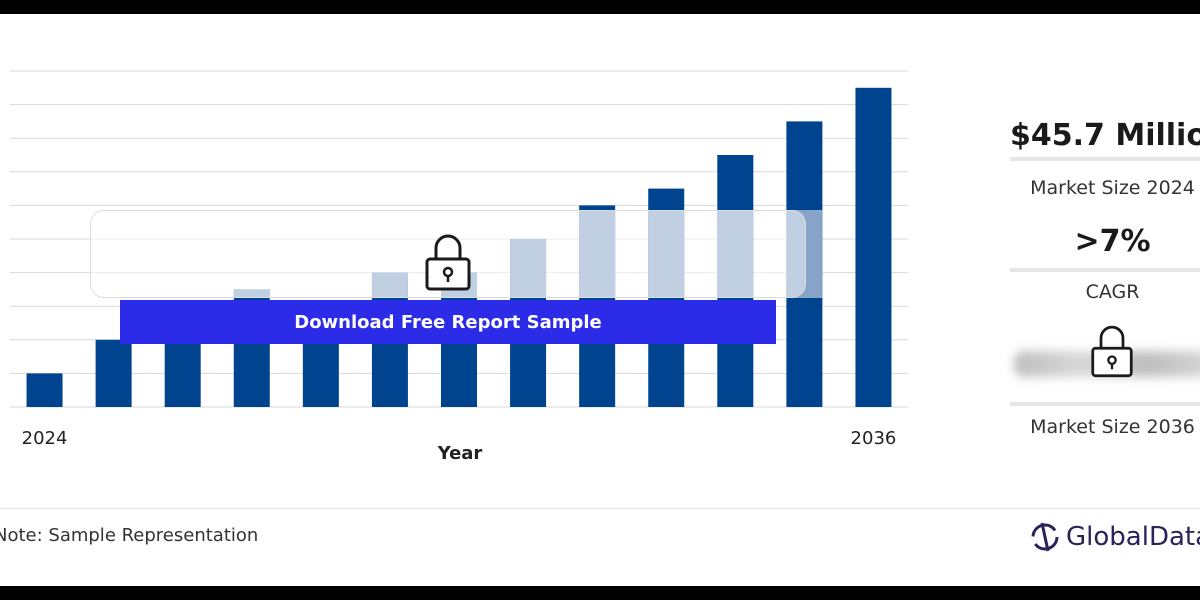 This screenshot has height=600, width=1200. I want to click on future-market-size-label: Market Size 2036, so click(1112, 427).